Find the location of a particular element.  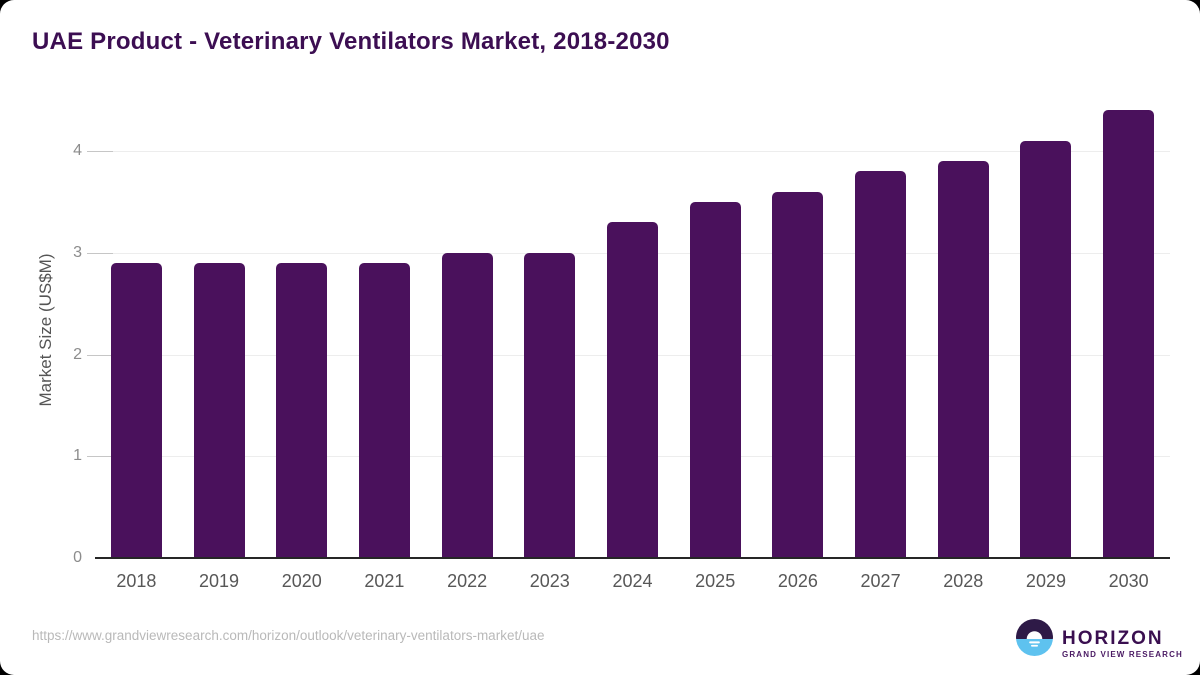

logo-secondary-text: GRAND VIEW RESEARCH is located at coordinates (1122, 654).